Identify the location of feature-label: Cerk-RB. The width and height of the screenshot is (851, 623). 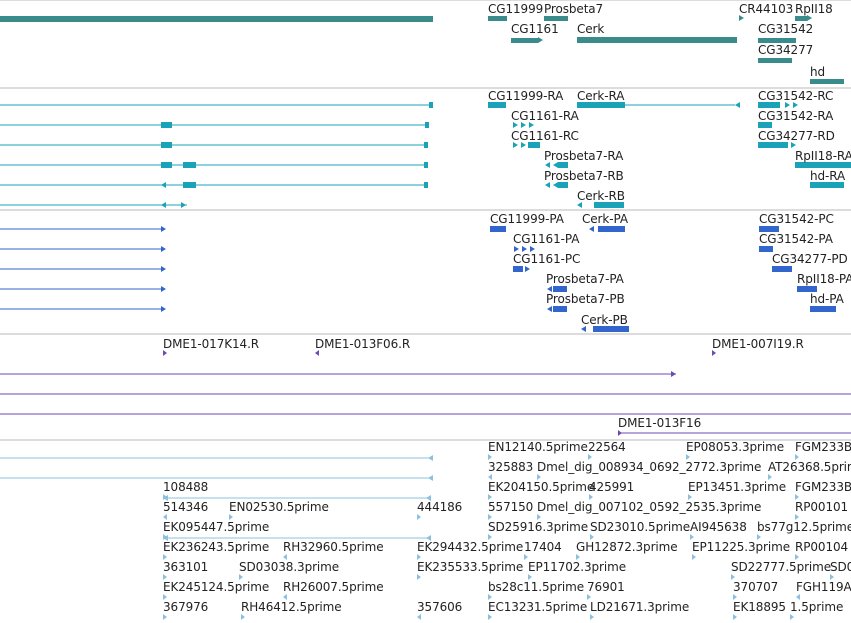
(601, 196).